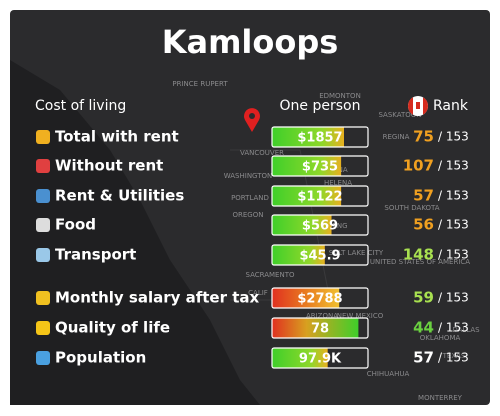 This screenshot has height=416, width=500. I want to click on map-label: HELENA, so click(338, 183).